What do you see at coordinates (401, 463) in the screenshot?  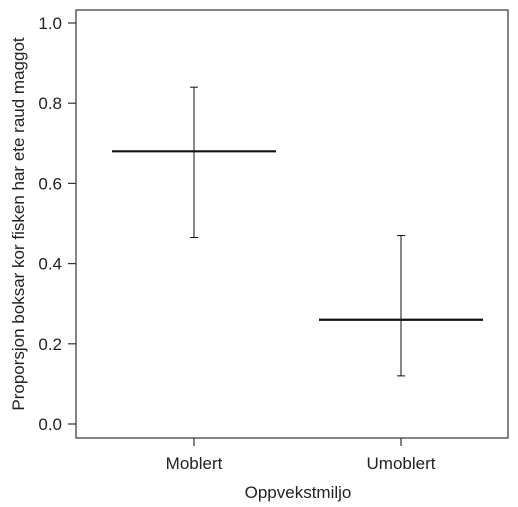 I see `x-tick-label: Umoblert` at bounding box center [401, 463].